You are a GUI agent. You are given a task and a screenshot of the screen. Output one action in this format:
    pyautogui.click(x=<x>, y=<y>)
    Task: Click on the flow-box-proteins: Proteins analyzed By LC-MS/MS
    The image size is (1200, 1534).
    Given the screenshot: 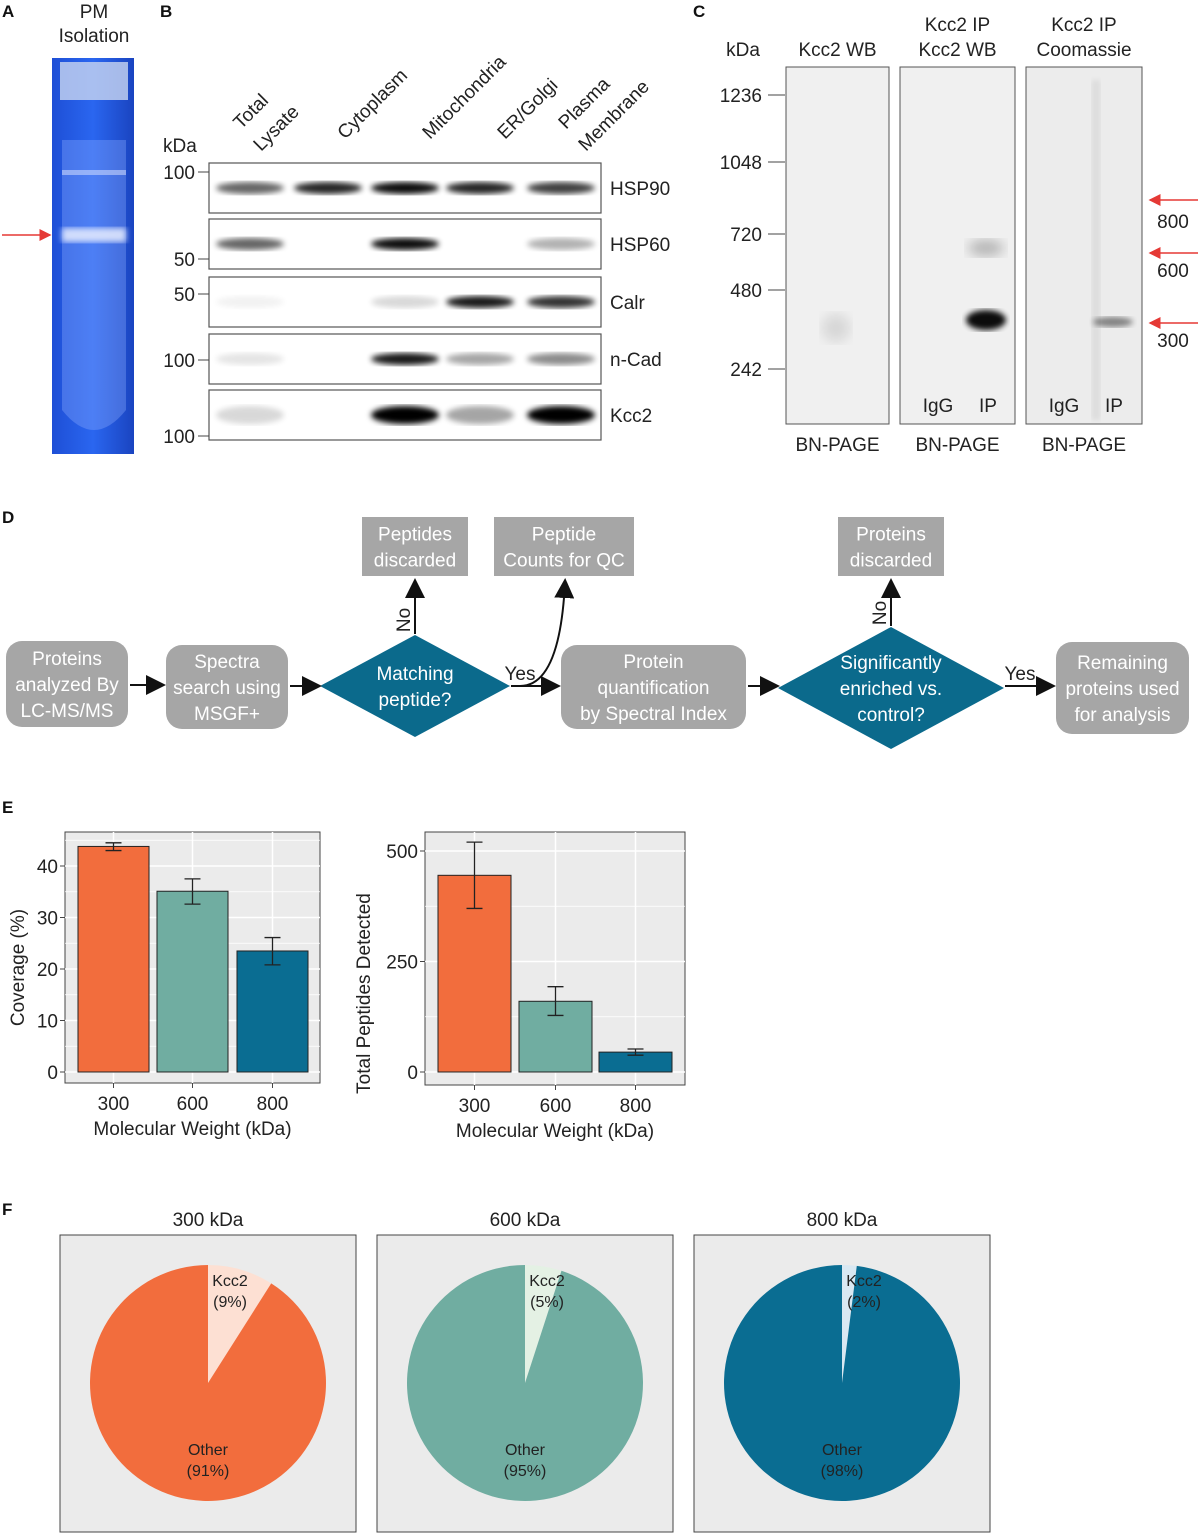 What is the action you would take?
    pyautogui.click(x=67, y=684)
    